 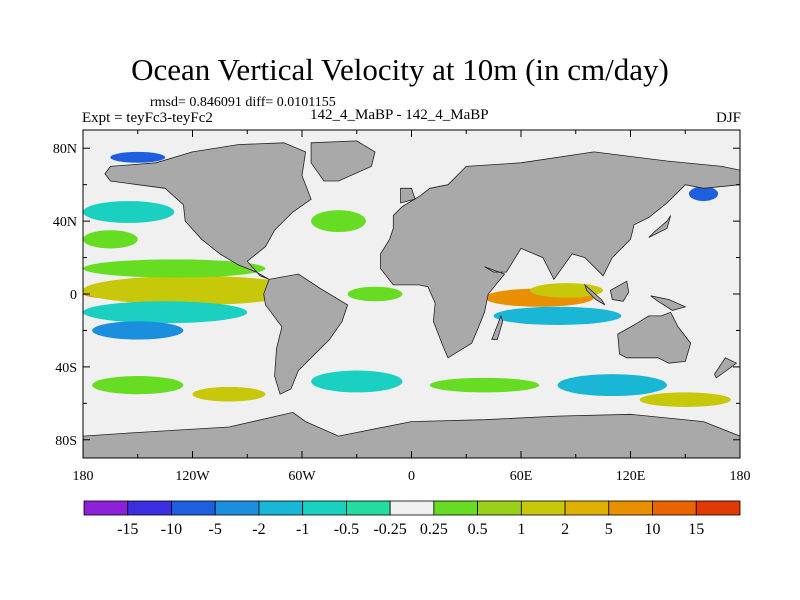 What do you see at coordinates (110, 239) in the screenshot?
I see `anomaly-north-pacific-green` at bounding box center [110, 239].